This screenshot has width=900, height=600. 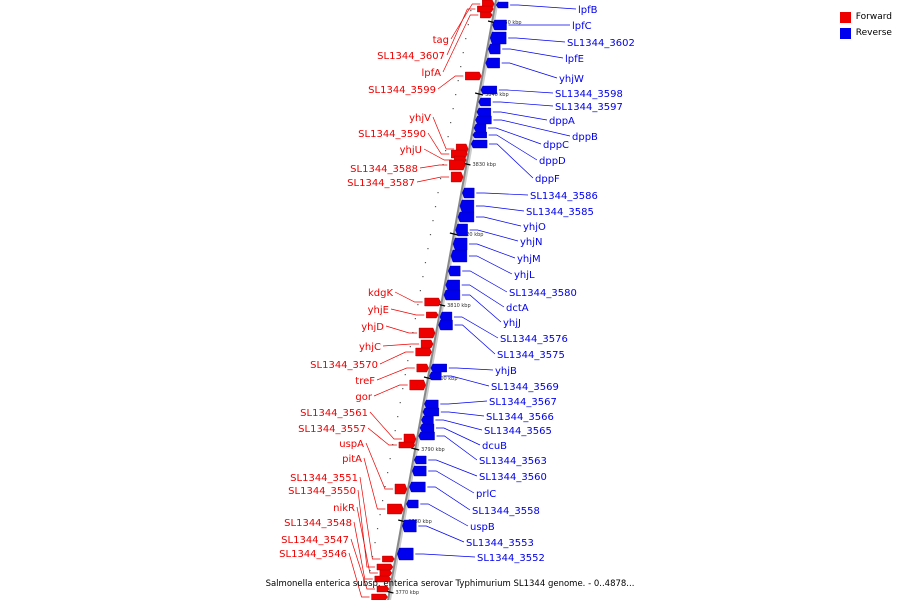 I want to click on reverse-gene-label: SL1344_3563, so click(x=513, y=461).